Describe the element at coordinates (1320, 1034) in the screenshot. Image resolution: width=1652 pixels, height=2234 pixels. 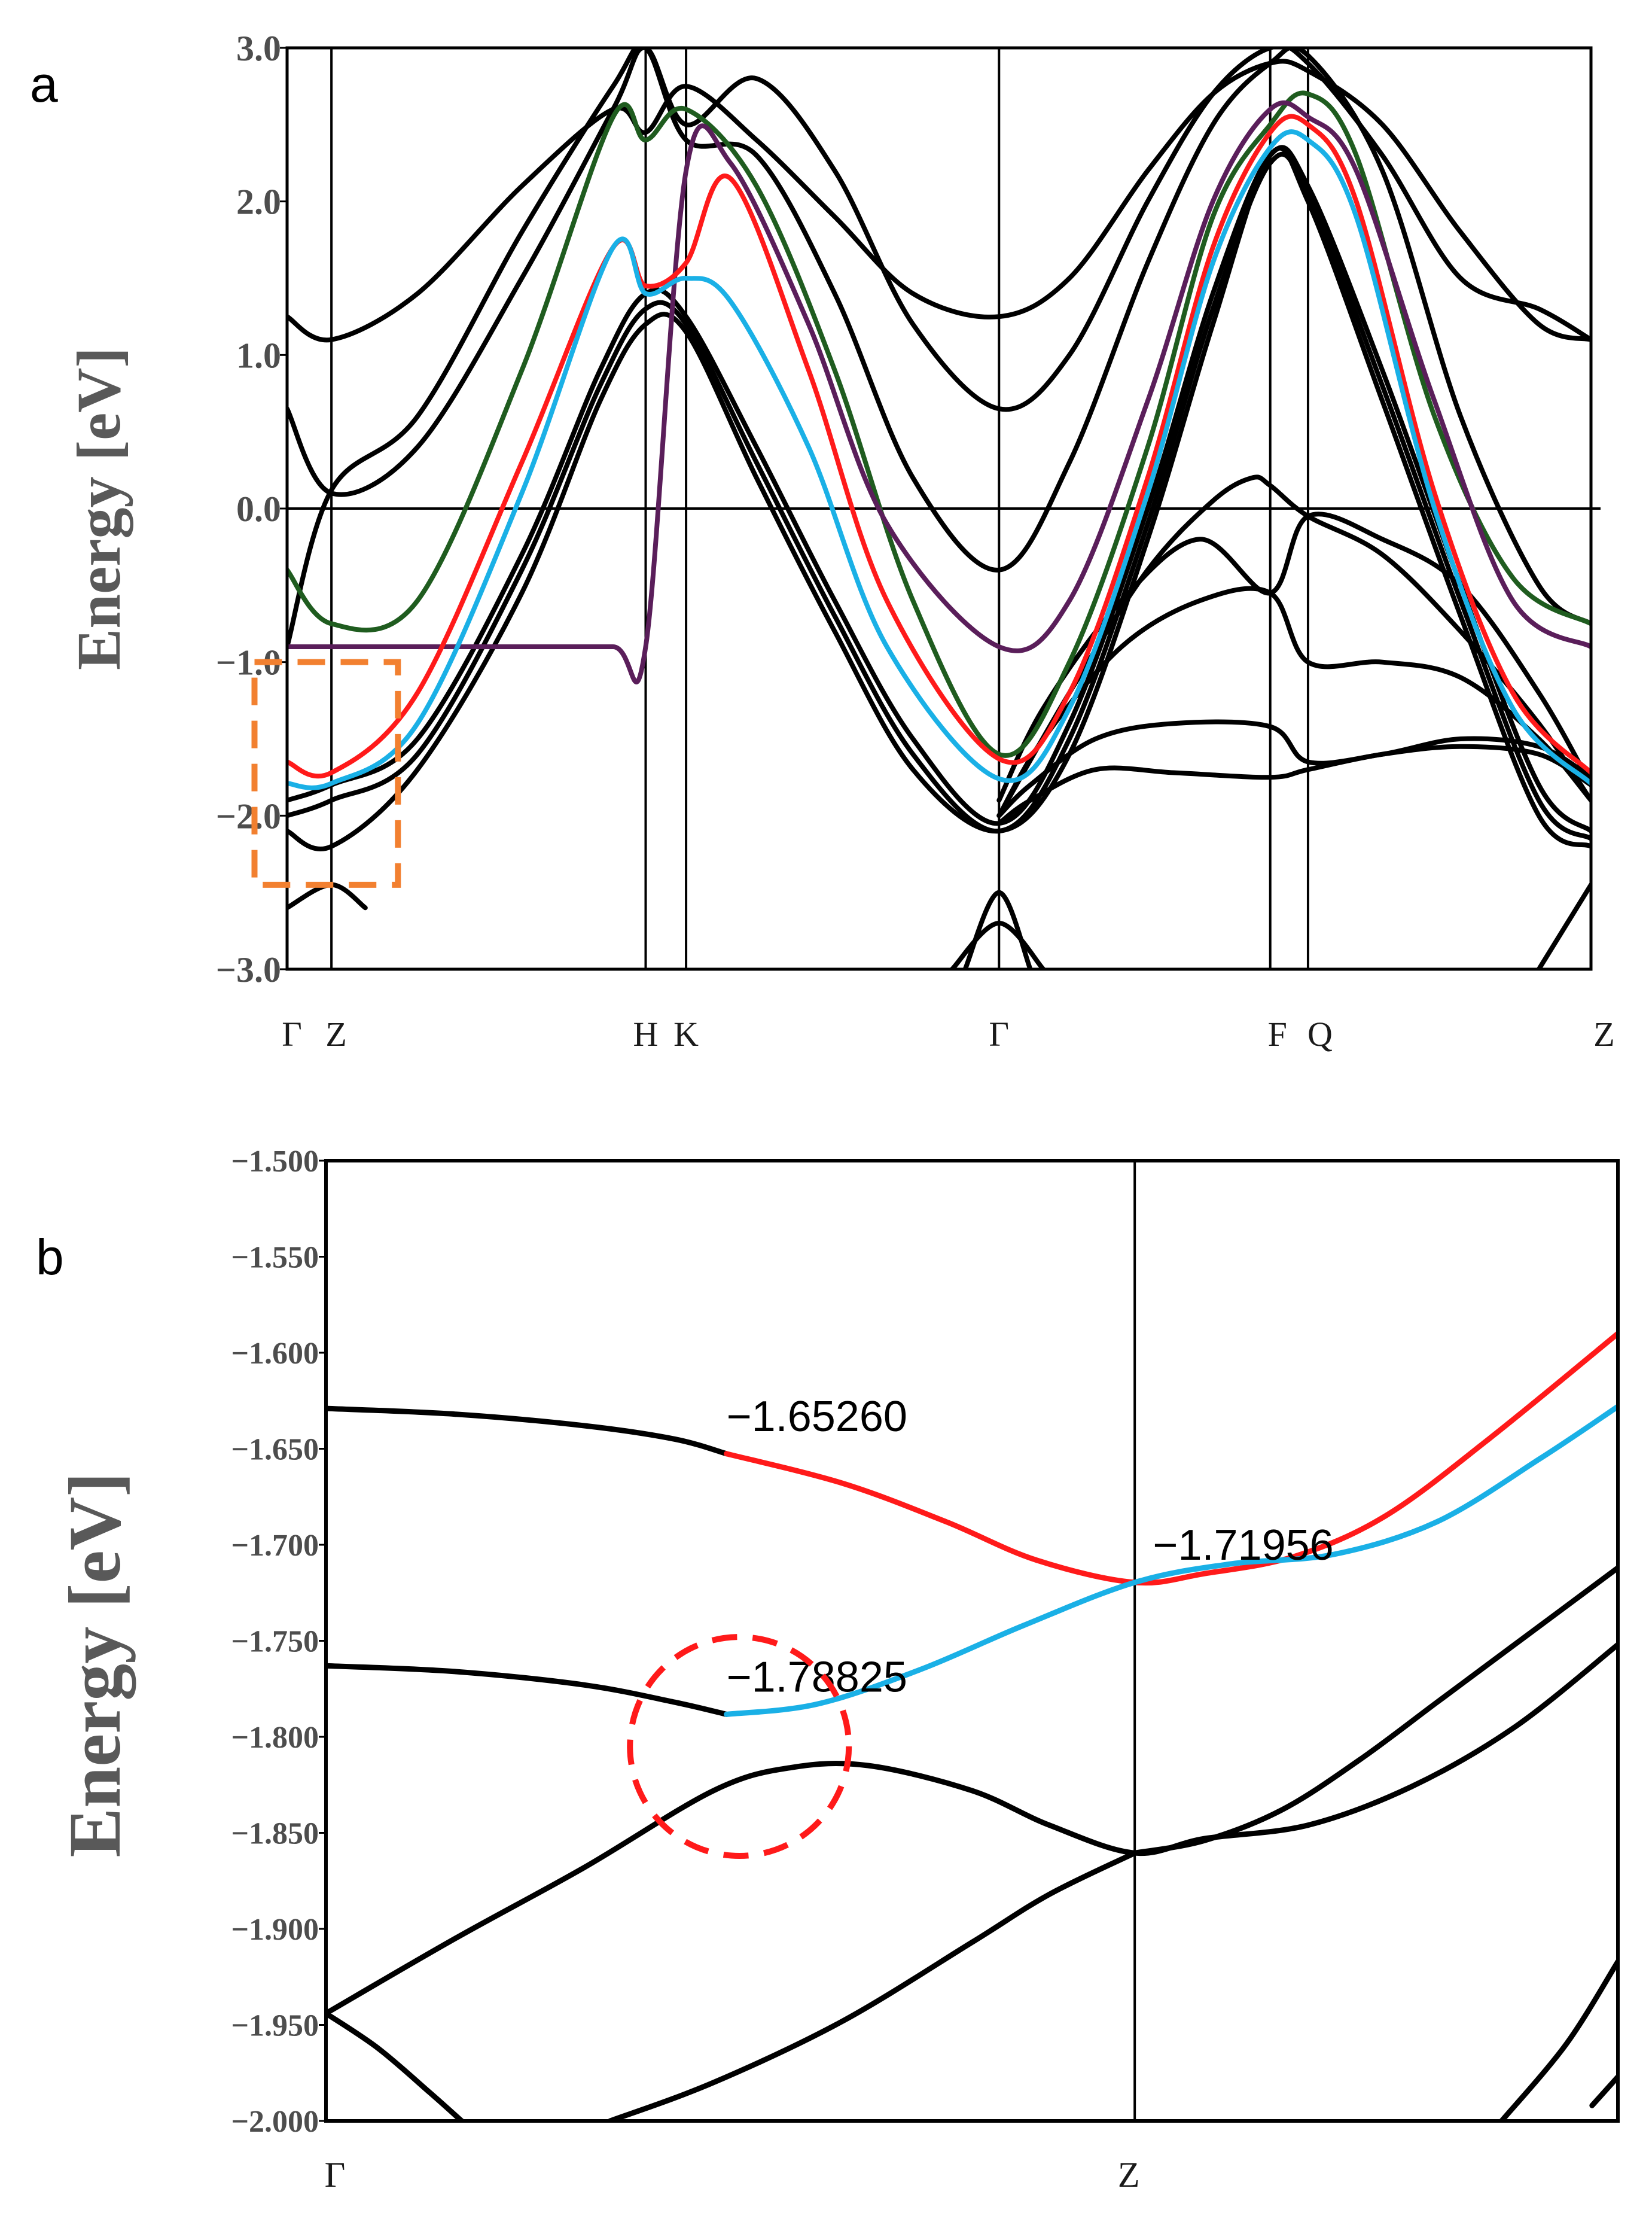
I see `x-tick-label: Q` at that location.